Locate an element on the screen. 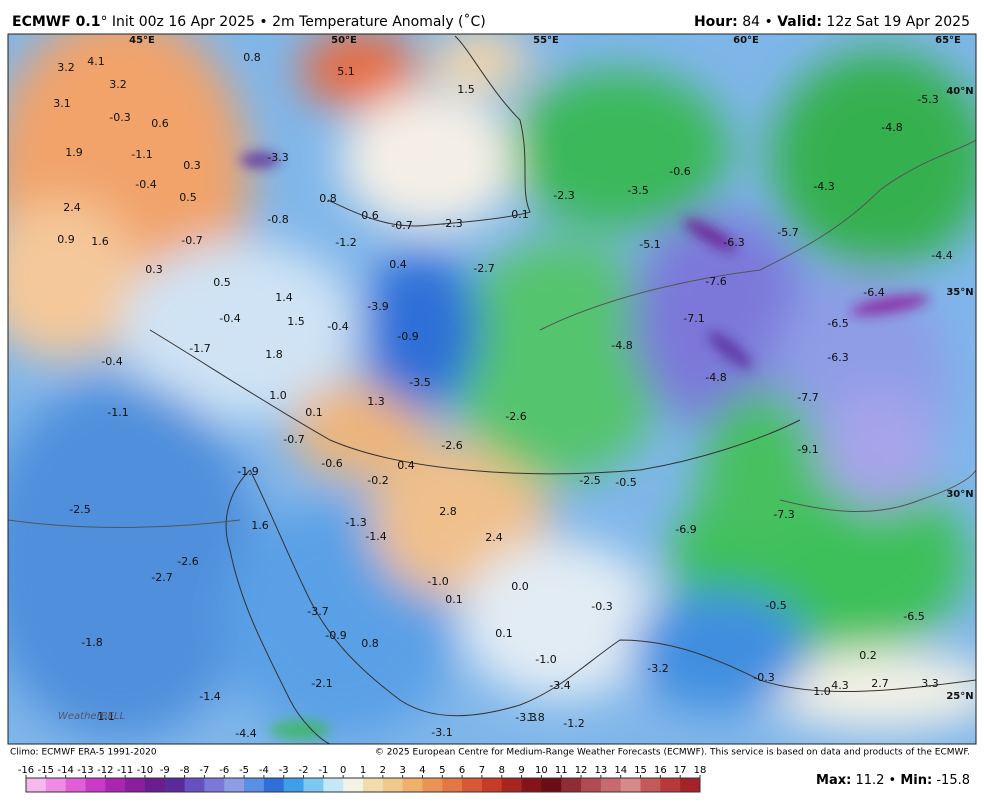 This screenshot has width=984, height=812. anomaly-label: -3.7 is located at coordinates (317, 611).